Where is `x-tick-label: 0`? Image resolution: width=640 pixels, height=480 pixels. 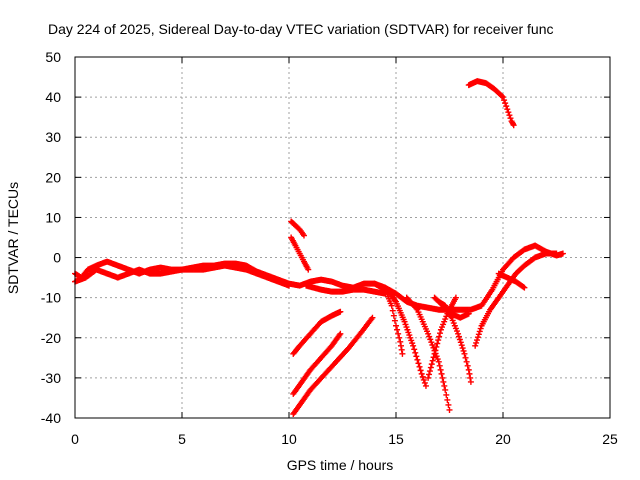
x-tick-label: 0 is located at coordinates (75, 439).